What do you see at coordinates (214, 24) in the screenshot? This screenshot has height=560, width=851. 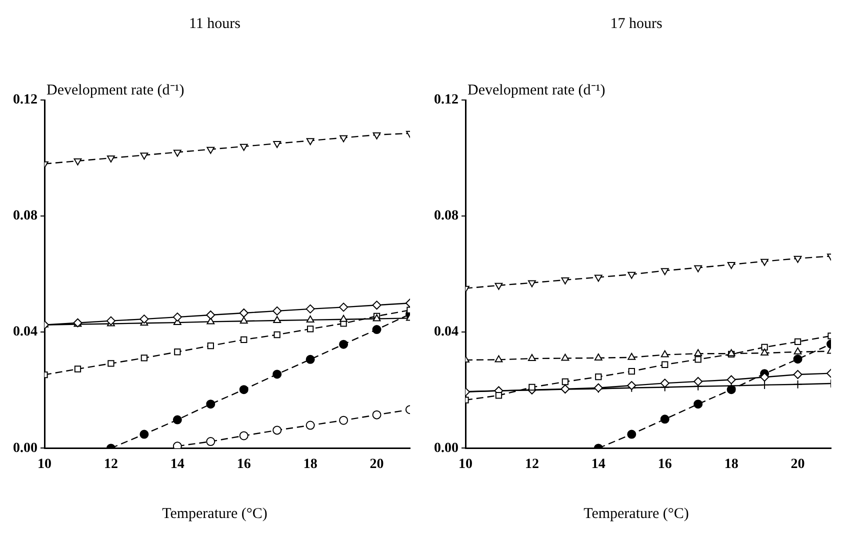 I see `chart-title: 11 hours` at bounding box center [214, 24].